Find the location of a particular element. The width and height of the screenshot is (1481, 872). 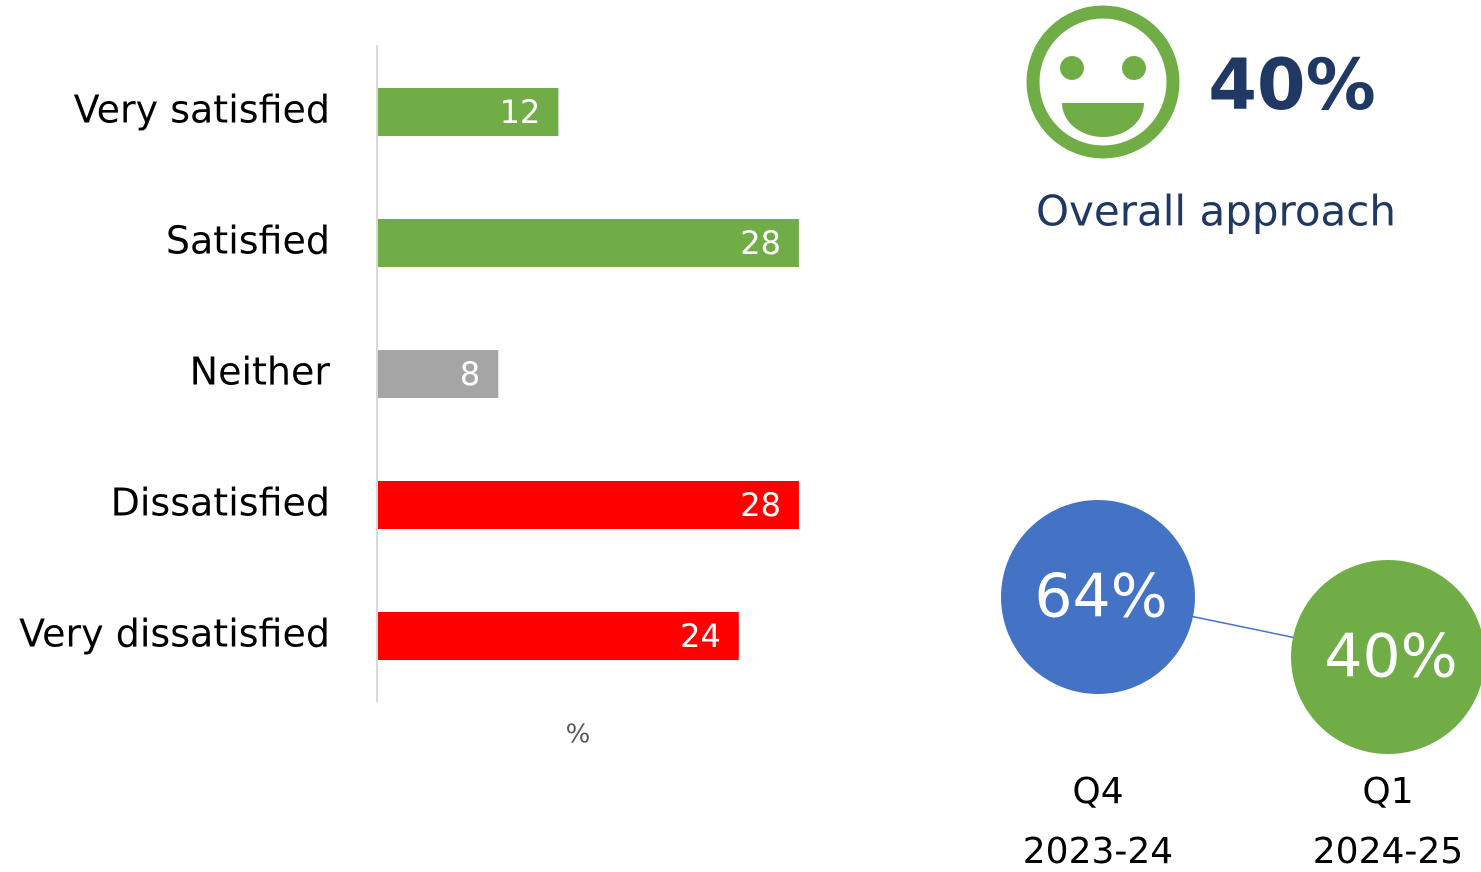

bubble-label: 40% is located at coordinates (1390, 657).